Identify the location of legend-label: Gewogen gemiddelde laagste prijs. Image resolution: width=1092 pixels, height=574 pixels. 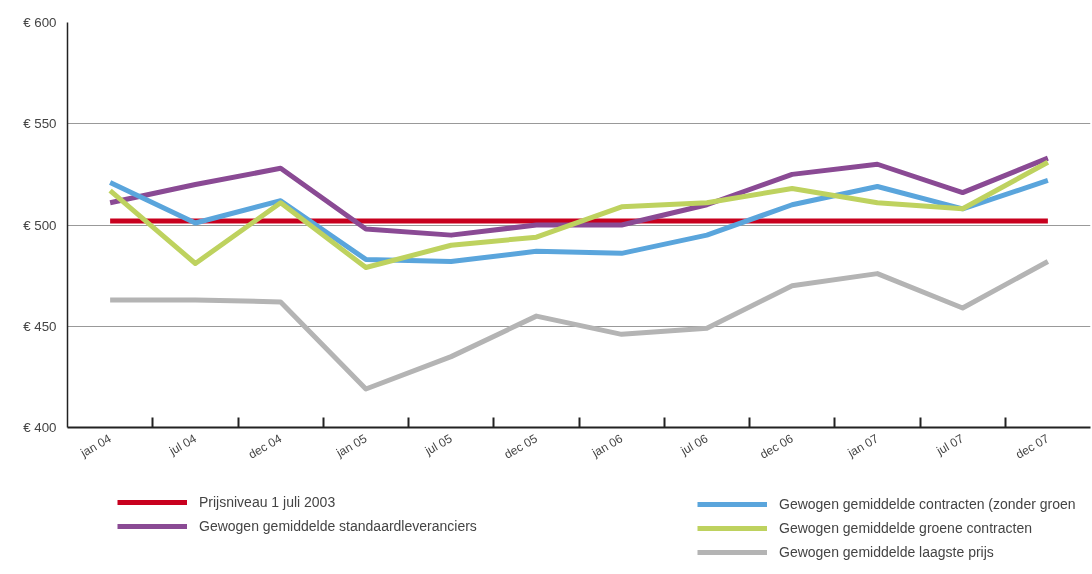
(886, 552).